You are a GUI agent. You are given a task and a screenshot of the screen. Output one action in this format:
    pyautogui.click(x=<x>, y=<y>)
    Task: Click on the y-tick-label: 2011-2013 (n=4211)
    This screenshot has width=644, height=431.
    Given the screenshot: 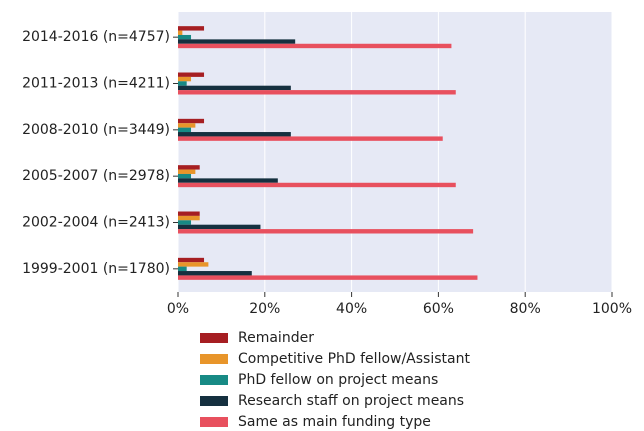 What is the action you would take?
    pyautogui.click(x=96, y=84)
    